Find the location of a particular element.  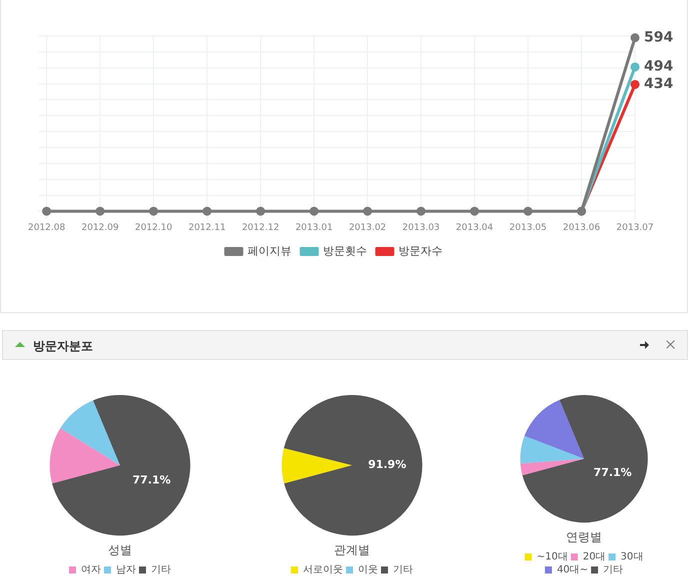

legend-label: 방문자수 is located at coordinates (420, 251).